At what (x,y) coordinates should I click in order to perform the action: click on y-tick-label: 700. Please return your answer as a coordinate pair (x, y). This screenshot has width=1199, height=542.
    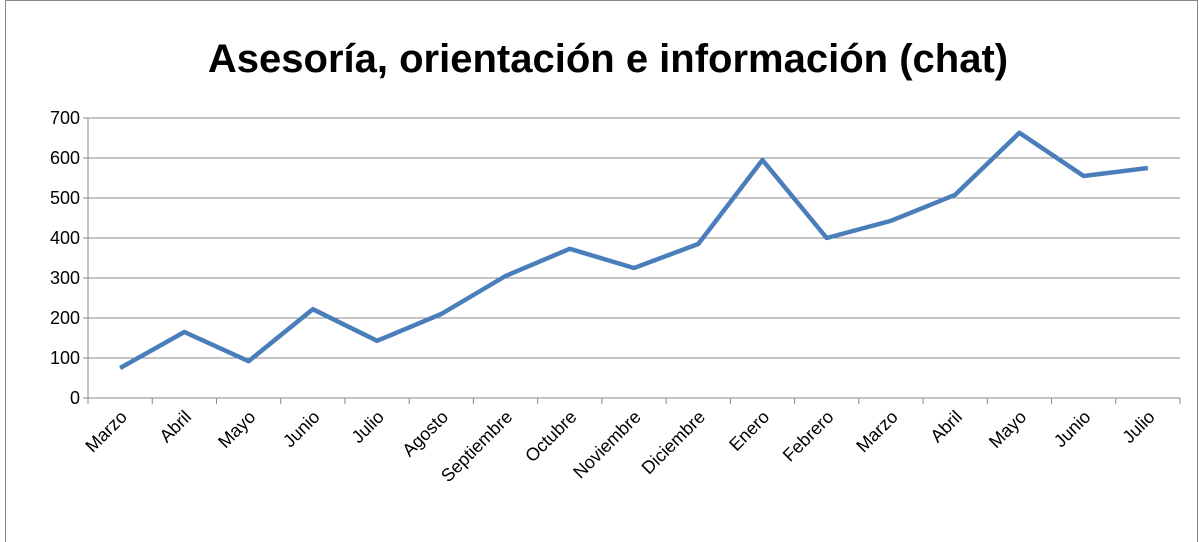
    Looking at the image, I should click on (65, 118).